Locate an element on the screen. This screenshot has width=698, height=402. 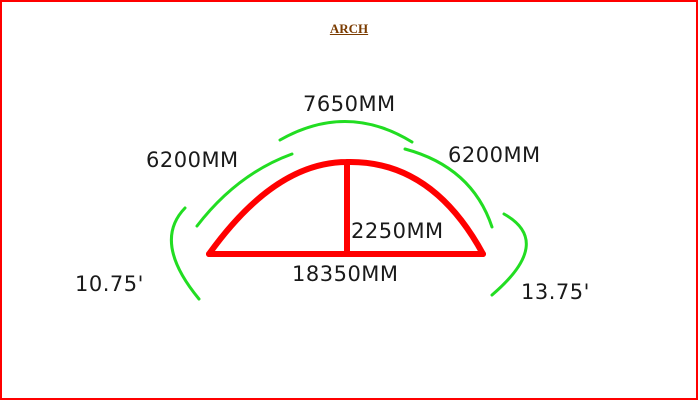
lower-left-guide-arc is located at coordinates (185, 253).